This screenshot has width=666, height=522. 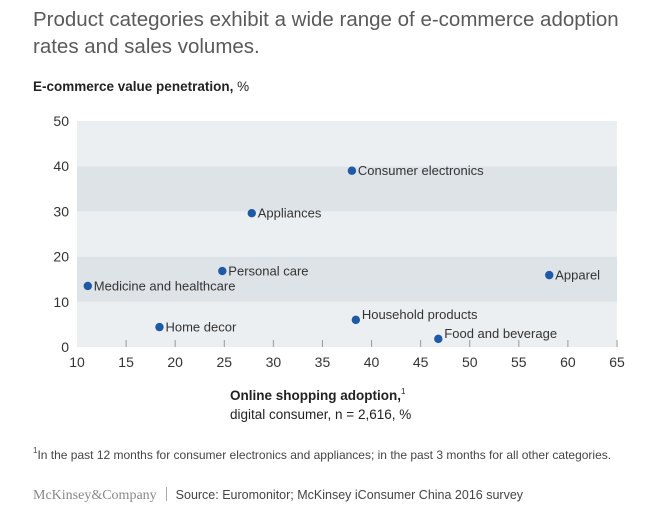 I want to click on data-point: Appliances, so click(x=284, y=213).